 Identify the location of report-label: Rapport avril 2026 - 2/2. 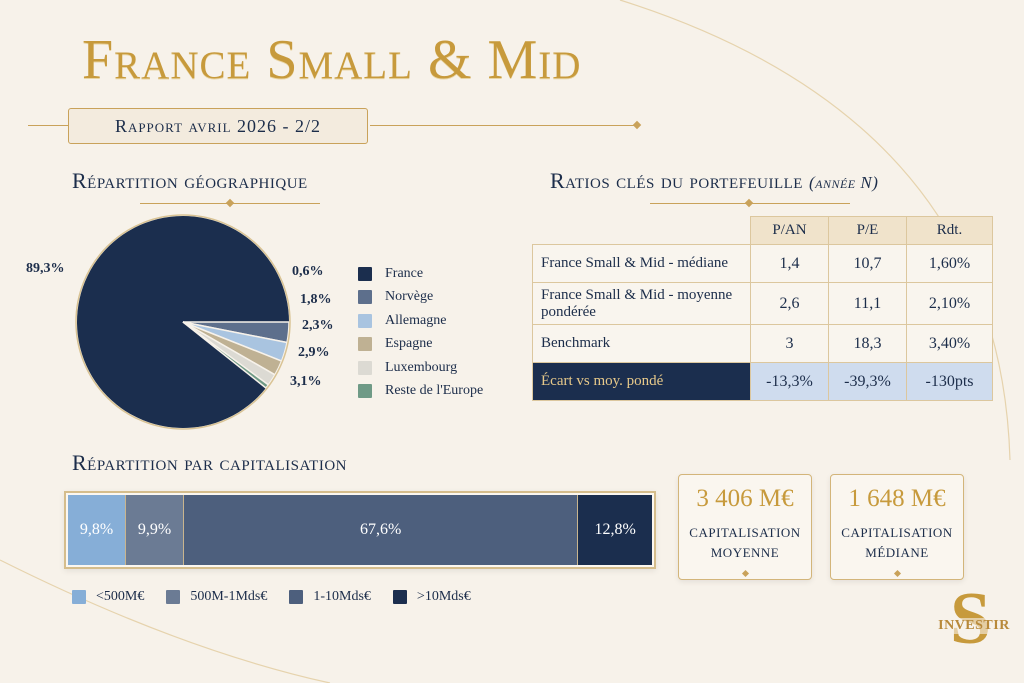
(218, 125).